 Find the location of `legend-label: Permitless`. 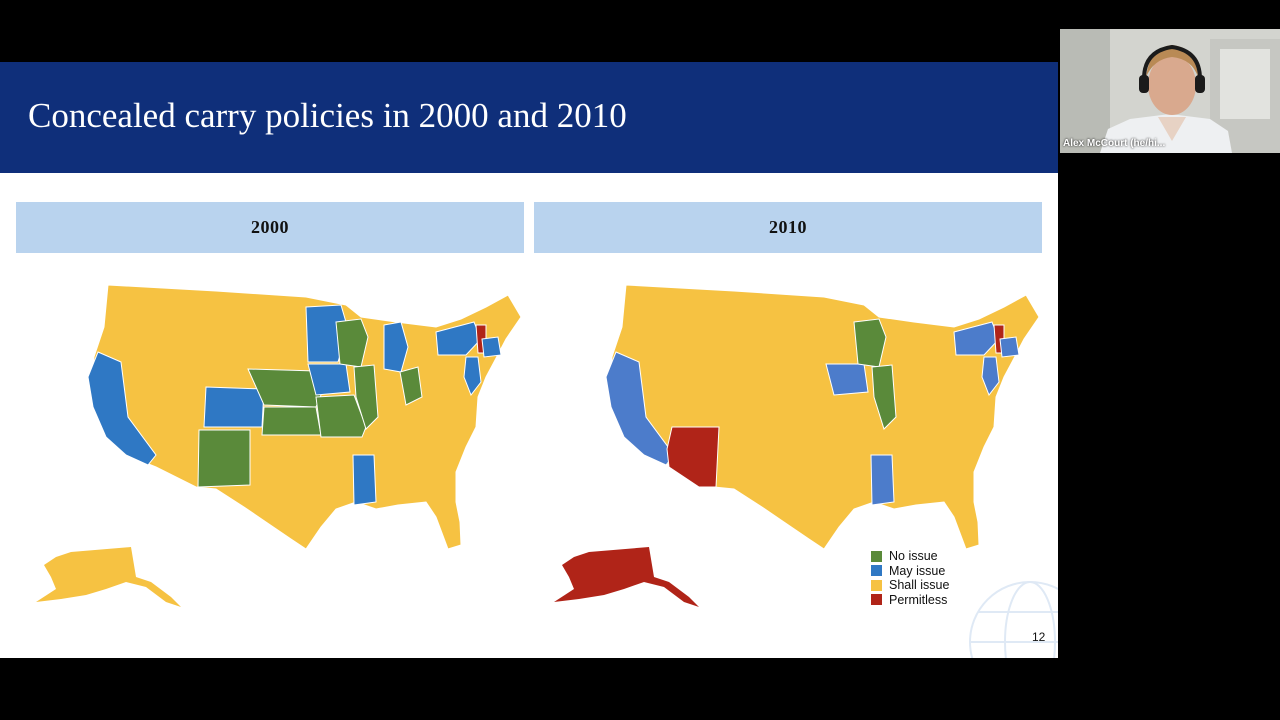

legend-label: Permitless is located at coordinates (918, 599).